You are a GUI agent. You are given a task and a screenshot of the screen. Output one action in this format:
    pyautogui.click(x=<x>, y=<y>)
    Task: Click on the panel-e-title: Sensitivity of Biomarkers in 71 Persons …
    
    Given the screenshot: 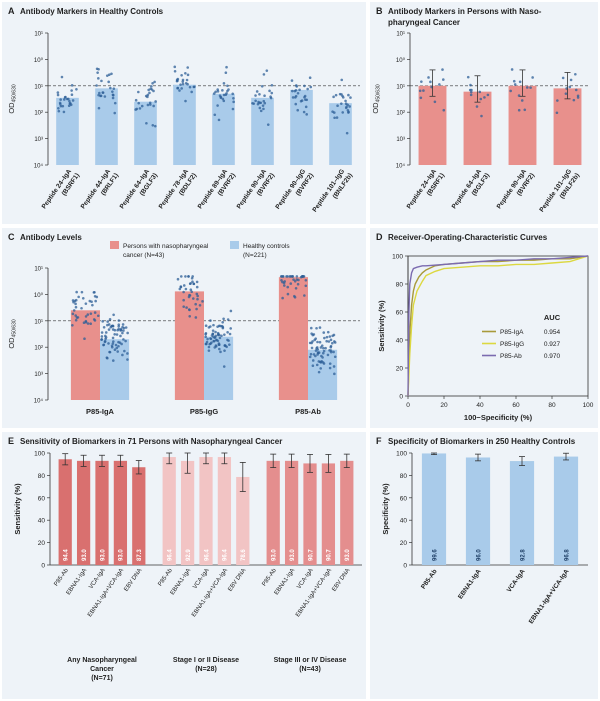 What is the action you would take?
    pyautogui.click(x=151, y=441)
    